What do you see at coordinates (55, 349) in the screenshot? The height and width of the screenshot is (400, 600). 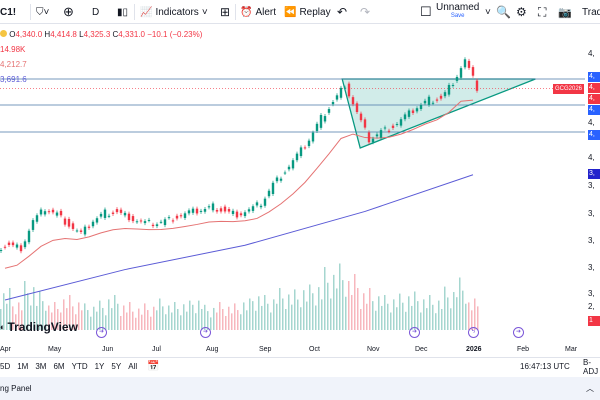 I see `time-label: May` at bounding box center [55, 349].